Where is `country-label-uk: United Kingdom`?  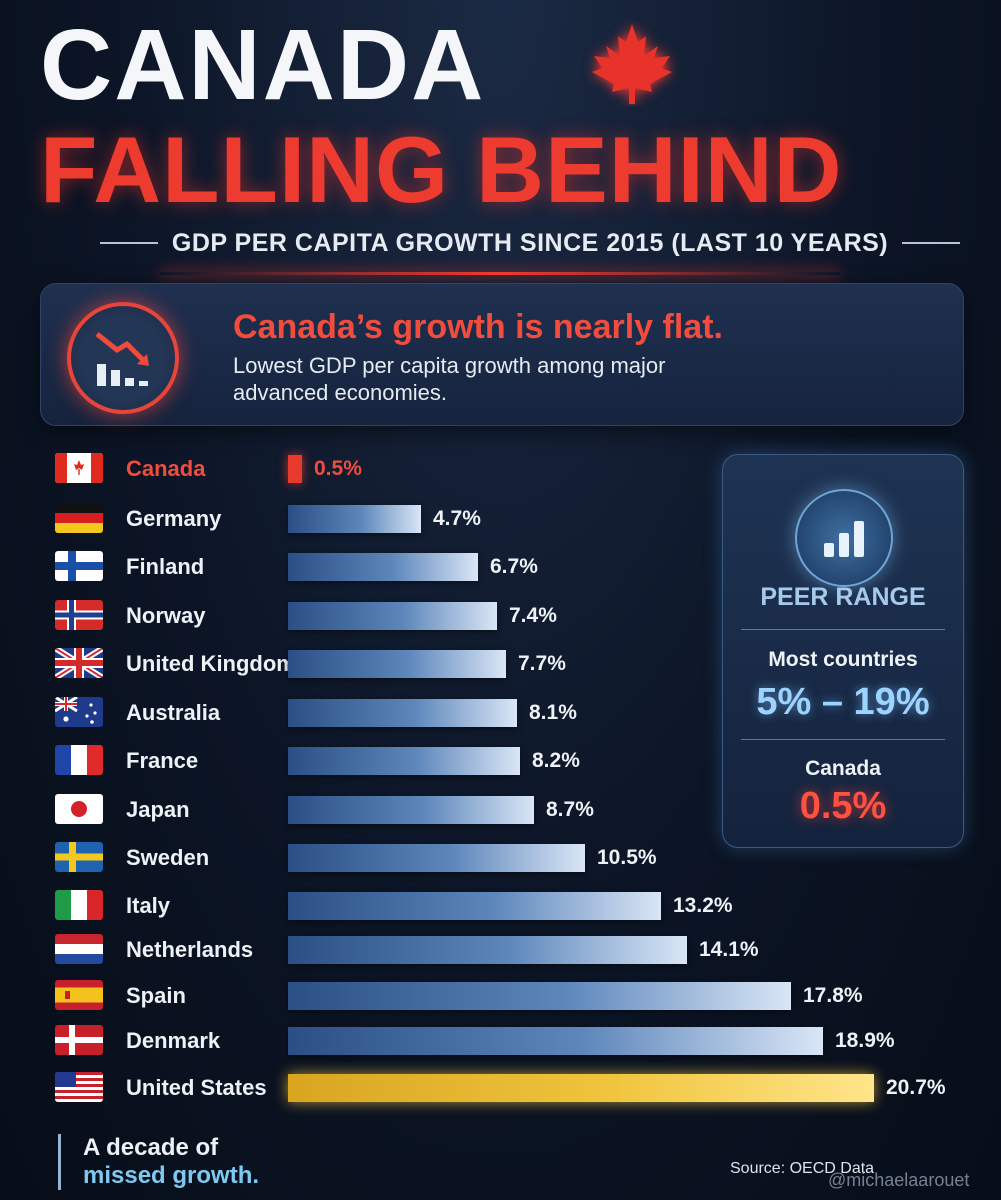
country-label-uk: United Kingdom is located at coordinates (211, 663).